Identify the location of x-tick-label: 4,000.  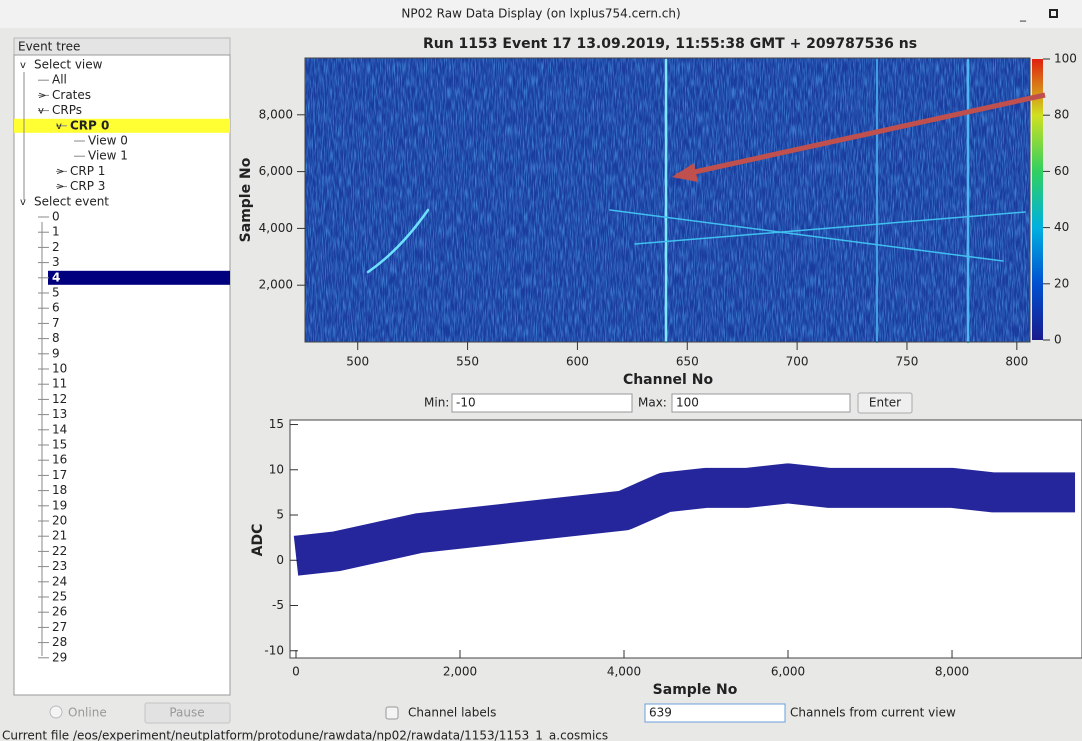
(624, 672).